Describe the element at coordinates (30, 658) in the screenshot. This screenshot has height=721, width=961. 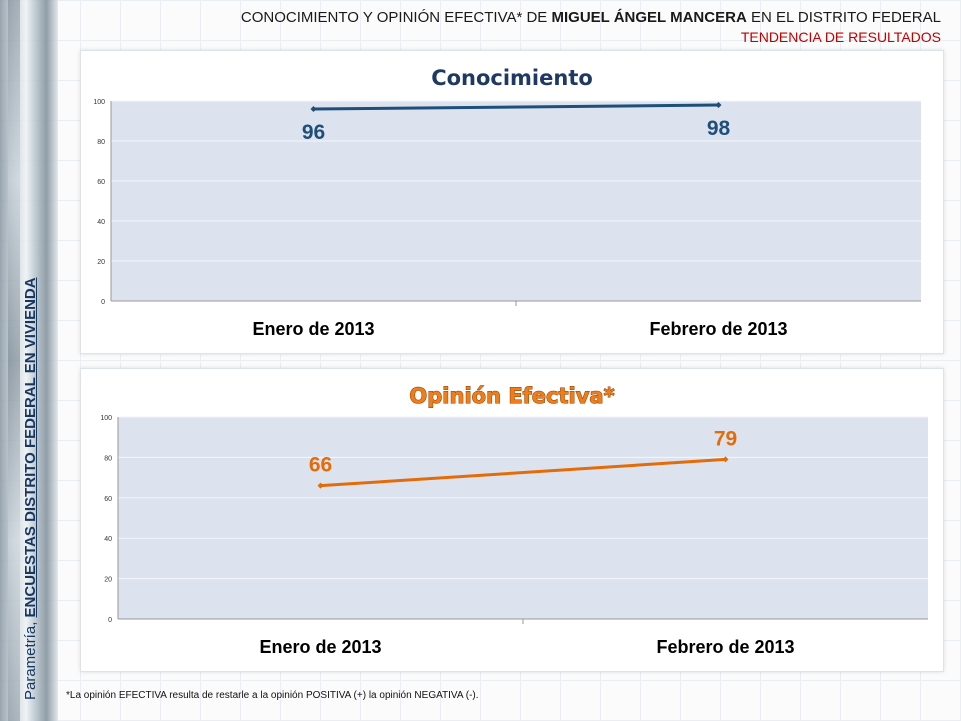
I see `side-label-brand: Parametría,` at that location.